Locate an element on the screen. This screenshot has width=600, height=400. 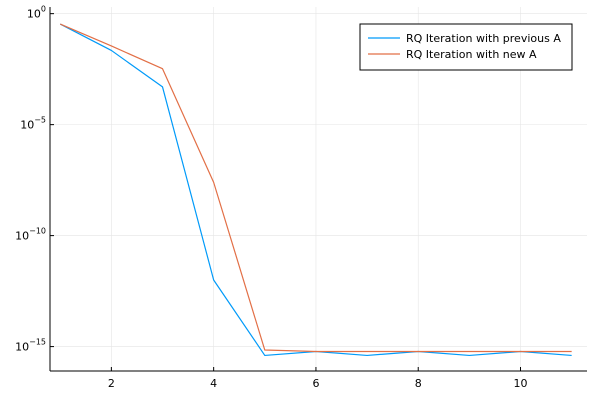
y-tick-label: 10⁻¹⁵ is located at coordinates (30, 346).